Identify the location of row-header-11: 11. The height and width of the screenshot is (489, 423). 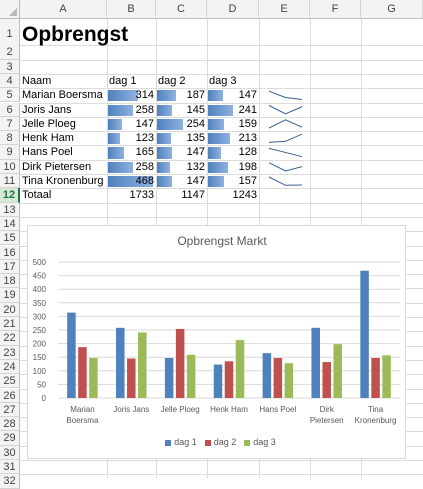
(10, 181).